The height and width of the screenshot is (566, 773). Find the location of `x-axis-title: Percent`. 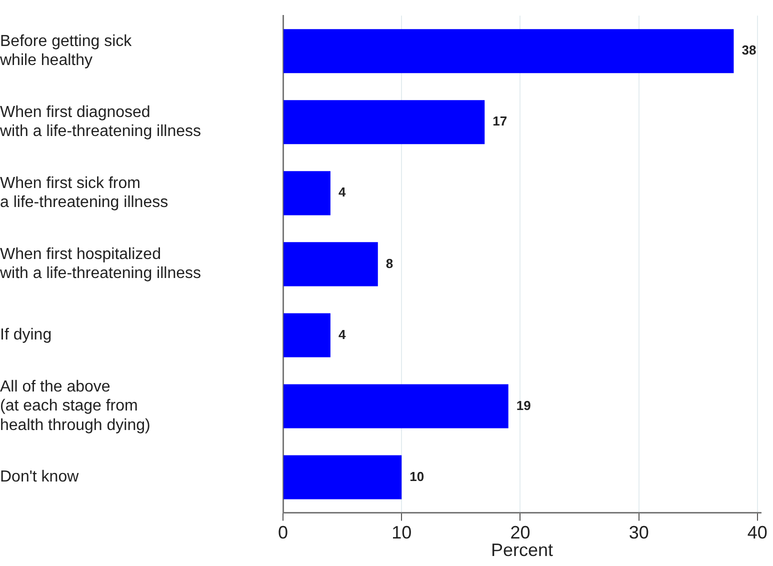

x-axis-title: Percent is located at coordinates (522, 550).